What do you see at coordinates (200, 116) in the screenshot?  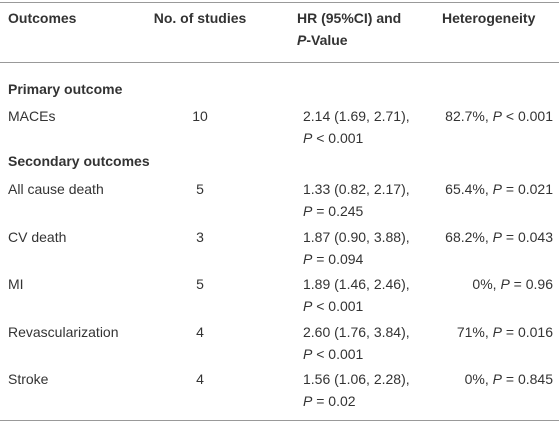 I see `studies: 10` at bounding box center [200, 116].